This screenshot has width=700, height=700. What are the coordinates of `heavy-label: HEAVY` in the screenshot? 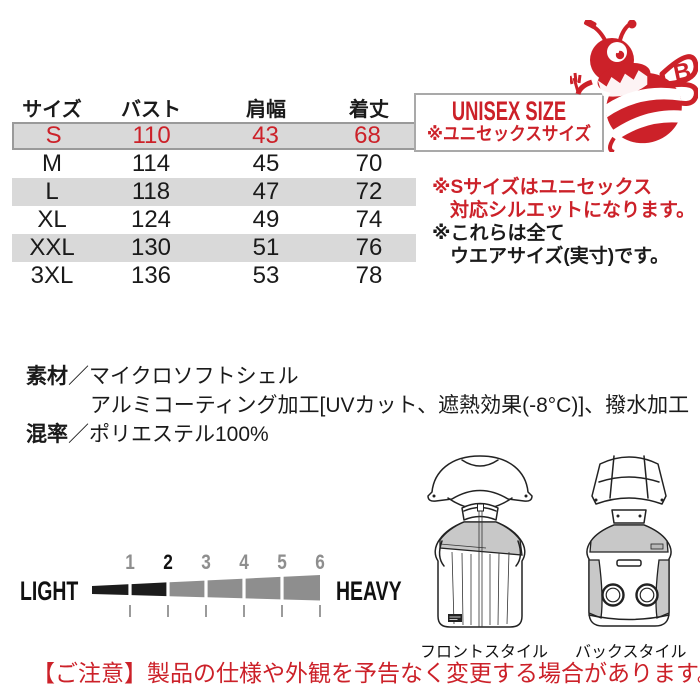 It's located at (369, 591).